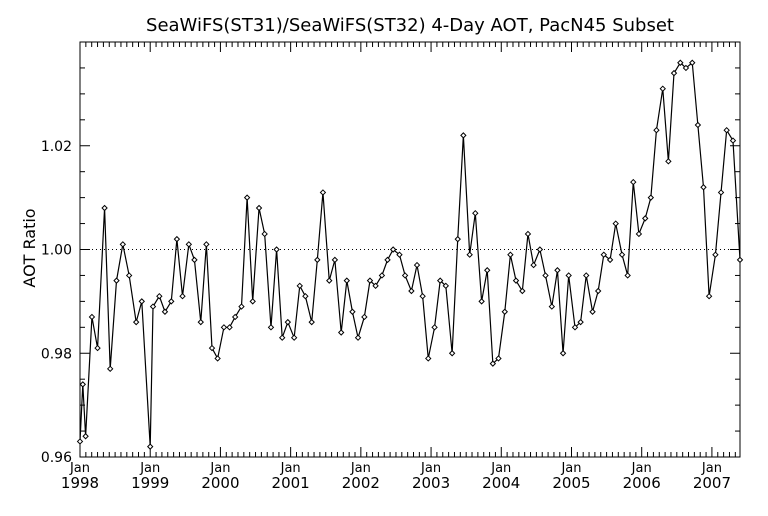 This screenshot has height=516, width=768. I want to click on x-tick-year-label: 2006, so click(642, 483).